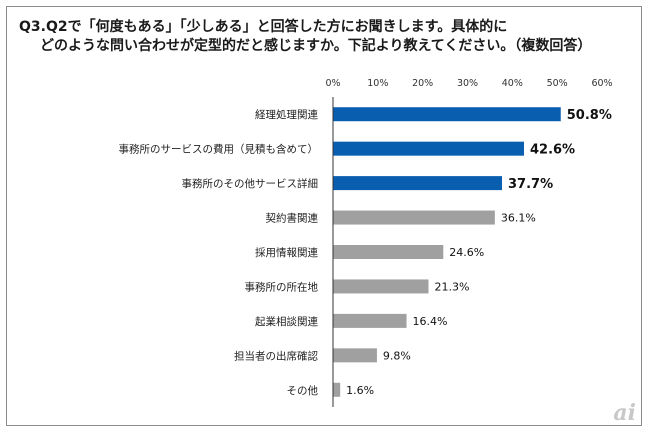 The height and width of the screenshot is (434, 650). Describe the element at coordinates (276, 355) in the screenshot. I see `category-label: 担当者の出席確認` at that location.